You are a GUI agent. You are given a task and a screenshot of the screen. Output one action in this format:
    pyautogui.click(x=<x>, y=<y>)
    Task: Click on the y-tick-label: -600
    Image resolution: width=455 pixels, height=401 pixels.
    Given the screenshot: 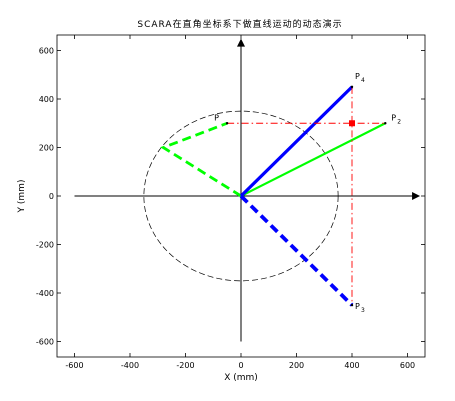 What is the action you would take?
    pyautogui.click(x=45, y=342)
    